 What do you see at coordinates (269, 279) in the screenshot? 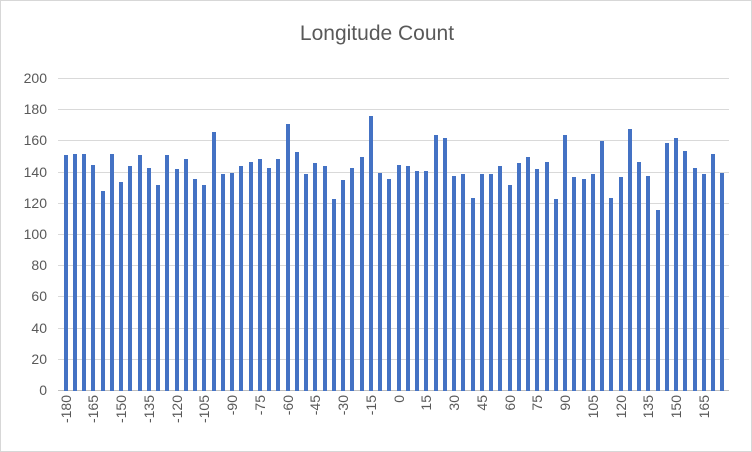
I see `bar-longitude--70` at bounding box center [269, 279].